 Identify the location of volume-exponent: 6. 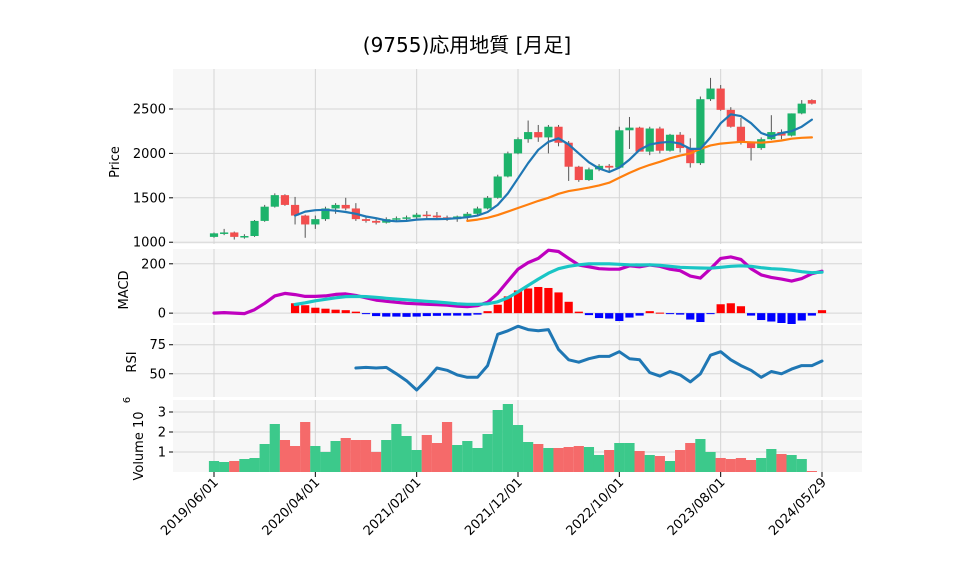
(127, 400).